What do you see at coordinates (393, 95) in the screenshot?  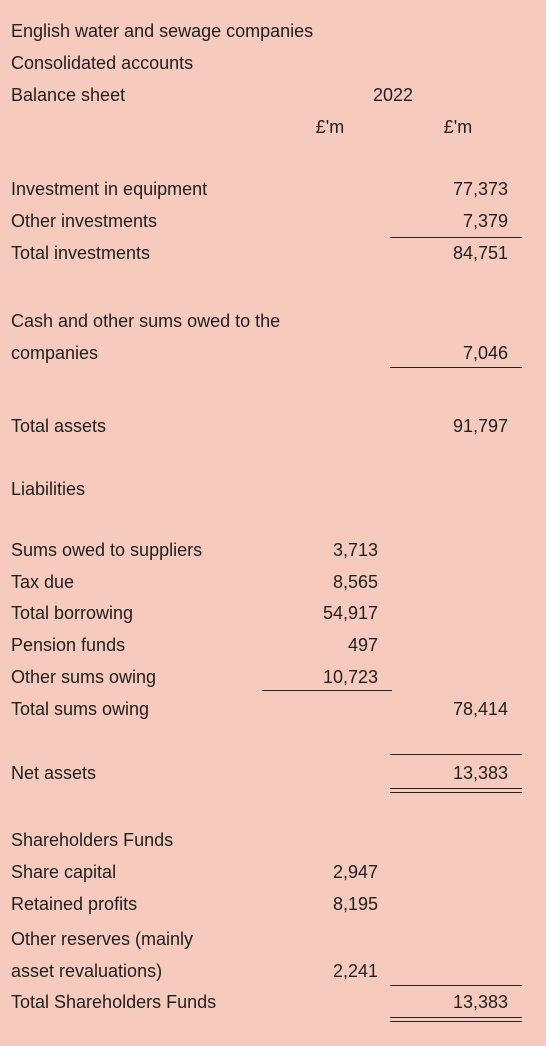 I see `year: 2022` at bounding box center [393, 95].